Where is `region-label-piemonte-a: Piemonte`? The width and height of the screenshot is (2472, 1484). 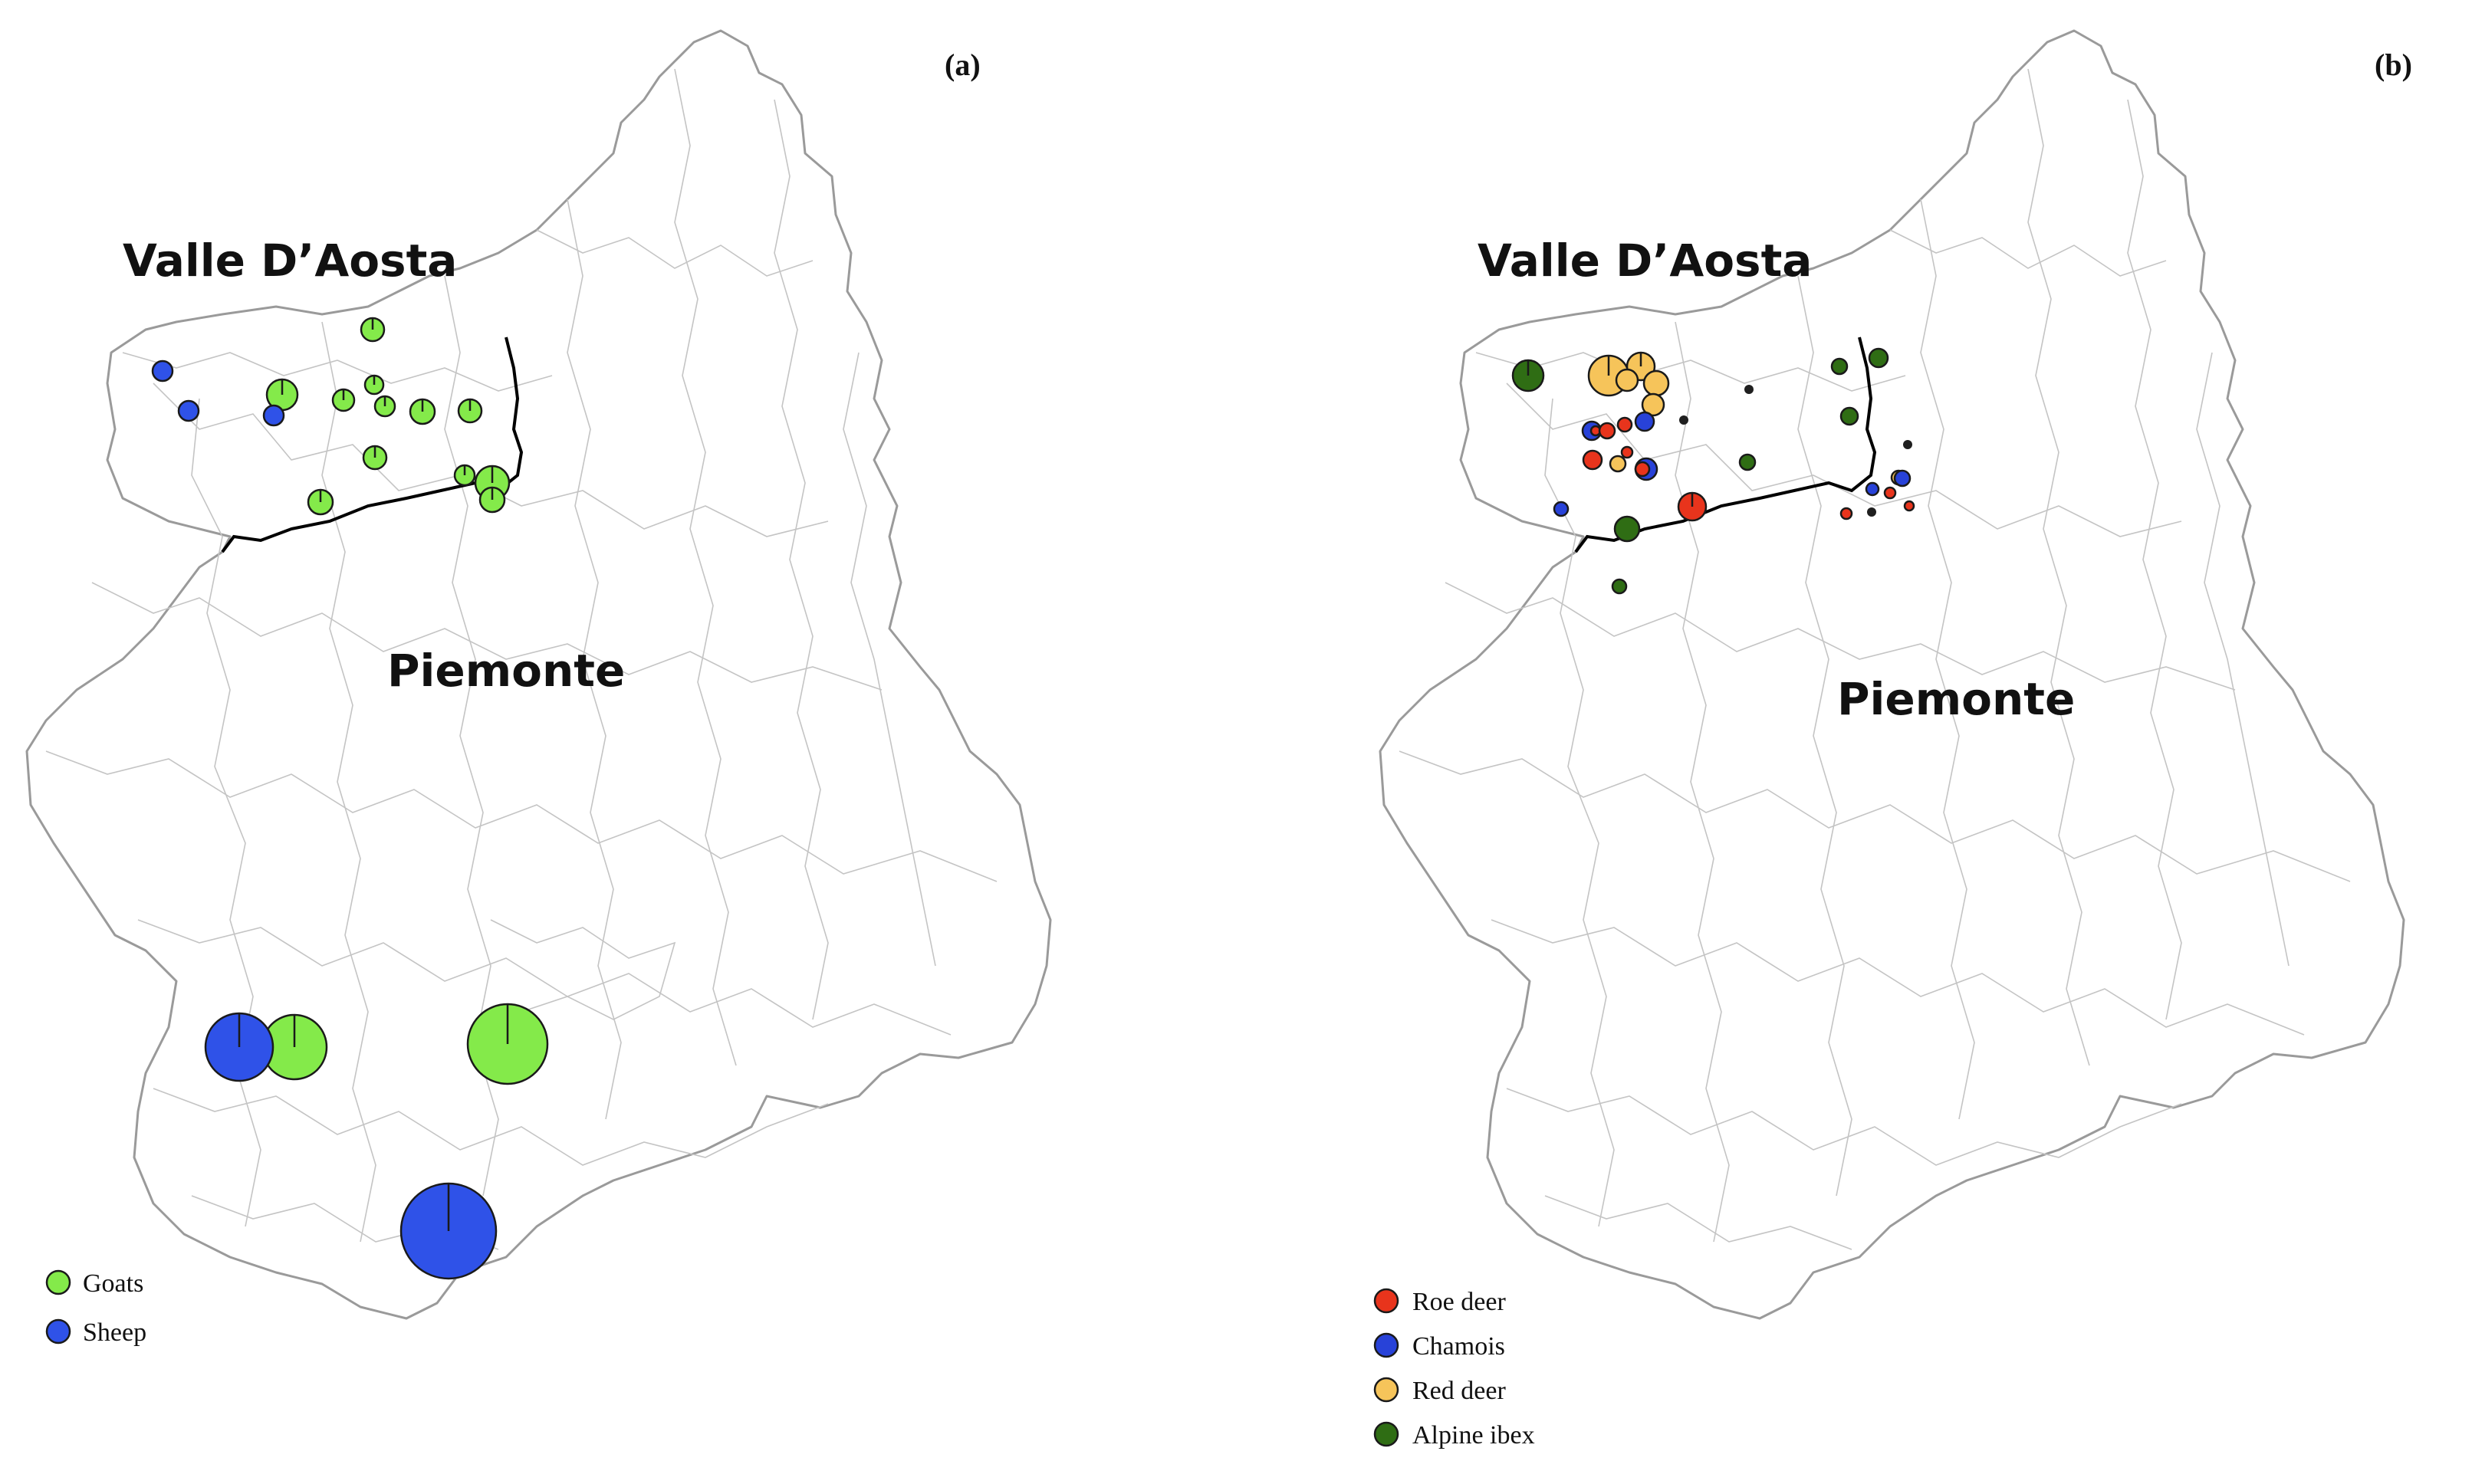
region-label-piemonte-a: Piemonte is located at coordinates (506, 671).